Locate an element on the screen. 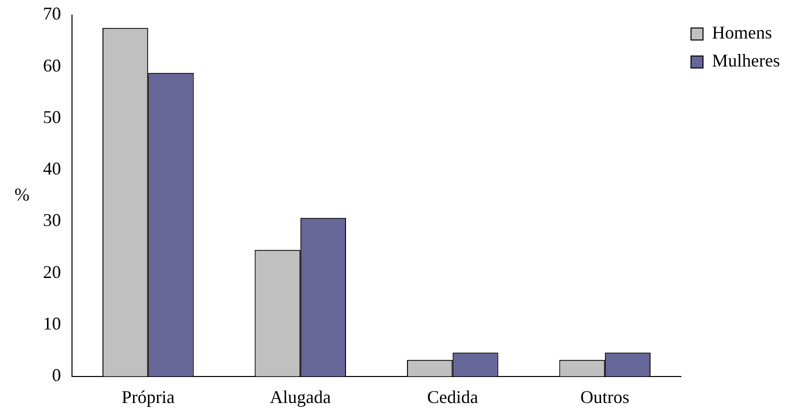  y-tick-label: 40 is located at coordinates (52, 168).